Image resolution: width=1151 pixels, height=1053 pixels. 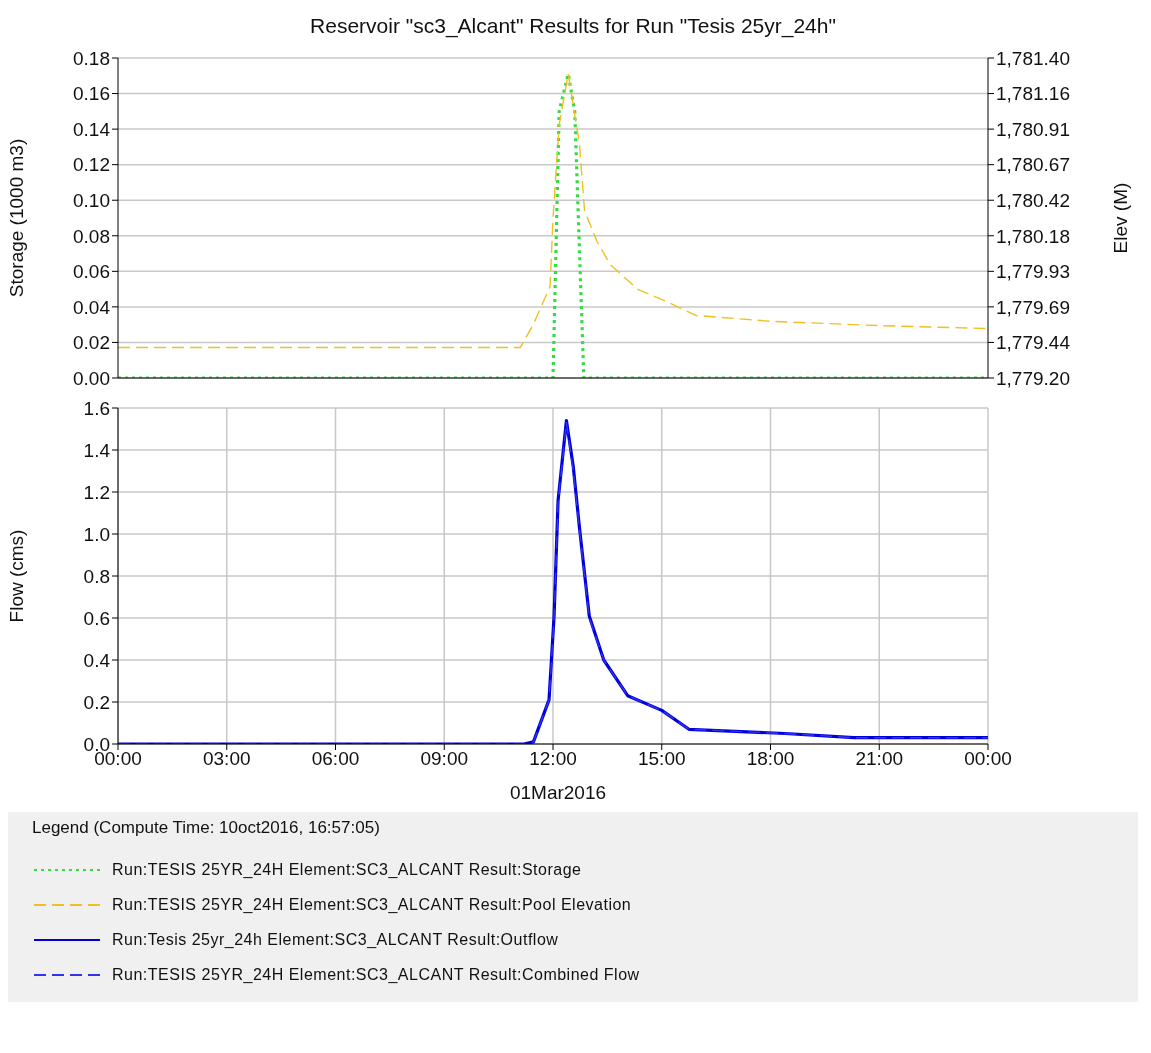 I want to click on legend-label: Run:Tesis 25yr_24h Element:SC3_ALCANT Result:Outflow, so click(x=335, y=939).